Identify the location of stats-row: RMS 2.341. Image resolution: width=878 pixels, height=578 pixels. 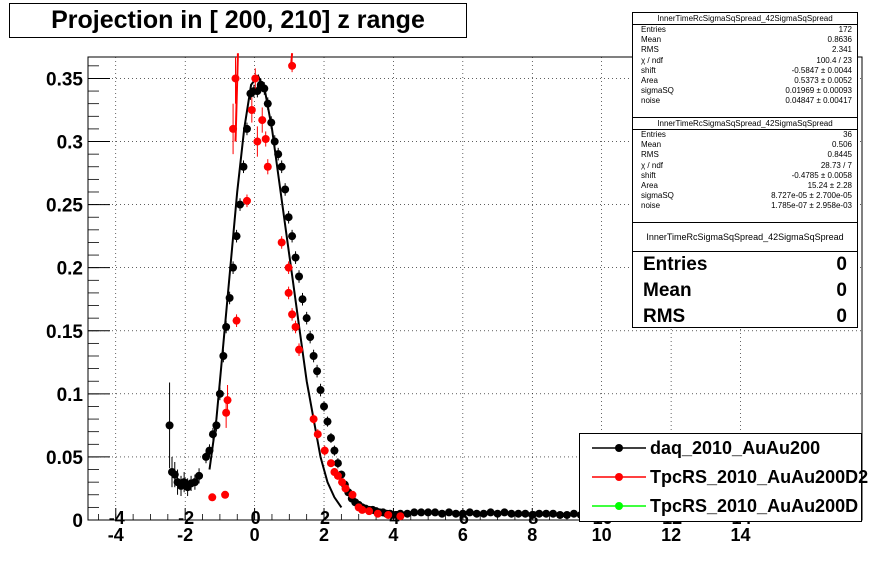
(745, 50).